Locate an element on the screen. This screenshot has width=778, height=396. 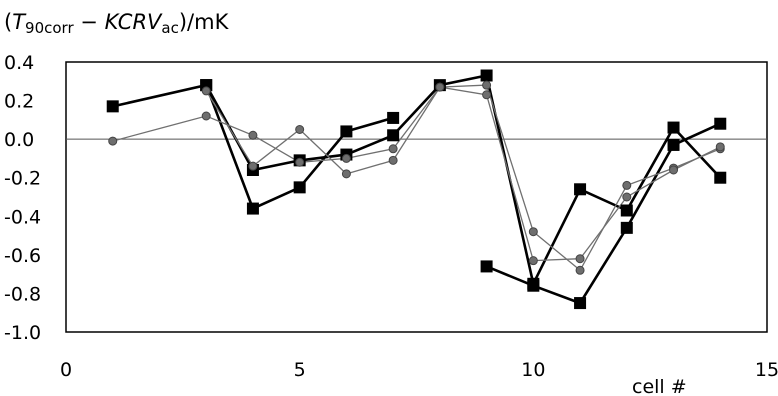
y-tick-label: 0.0 is located at coordinates (19, 140).